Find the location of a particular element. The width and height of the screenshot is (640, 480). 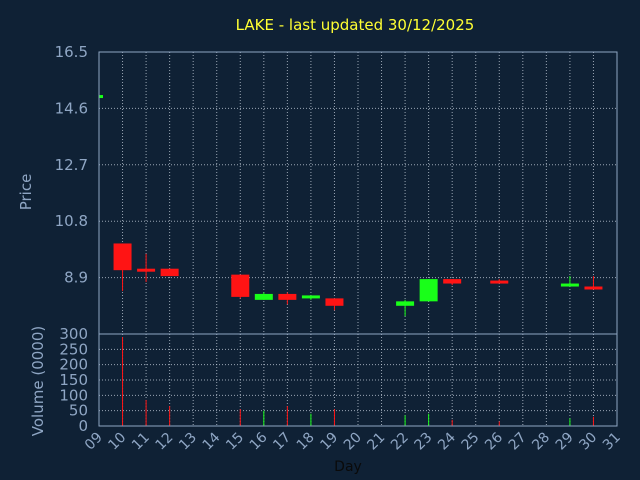

price-axis-label: Price is located at coordinates (26, 192).